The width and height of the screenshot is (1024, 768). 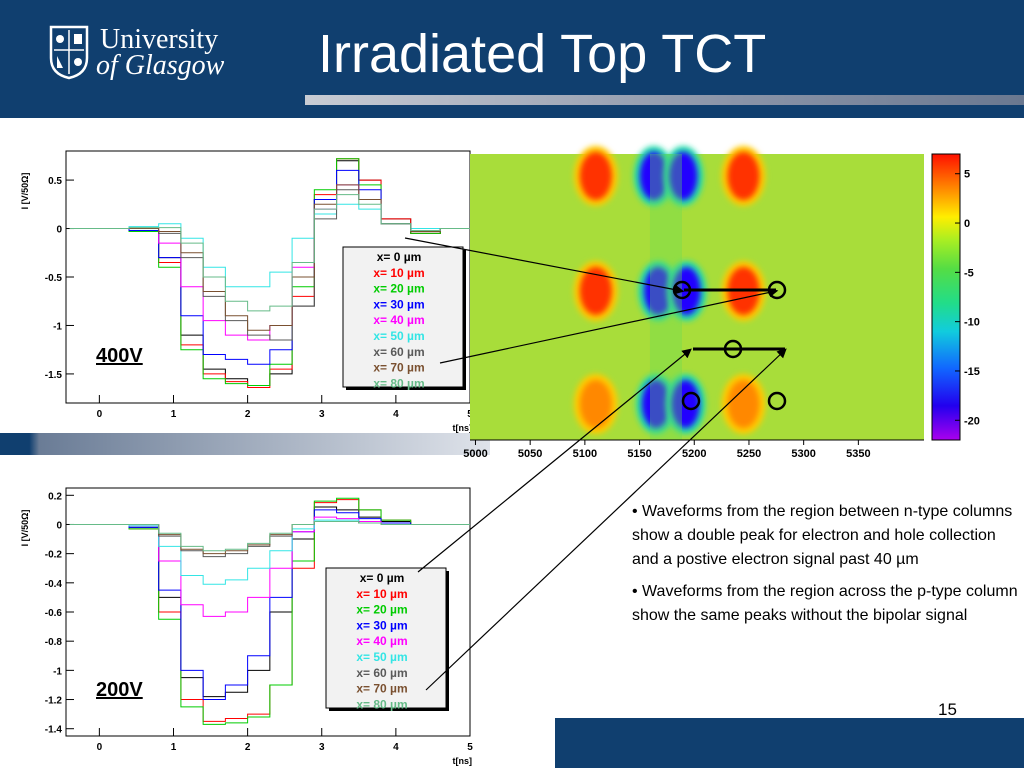 What do you see at coordinates (160, 65) in the screenshot?
I see `logo-text-of-glasgow: of Glasgow` at bounding box center [160, 65].